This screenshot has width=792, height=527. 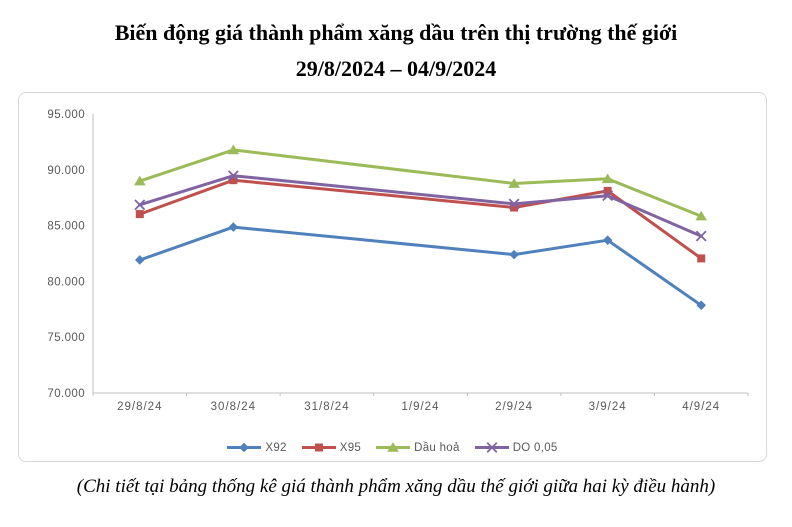 What do you see at coordinates (66, 394) in the screenshot?
I see `y-tick-label: 70.000` at bounding box center [66, 394].